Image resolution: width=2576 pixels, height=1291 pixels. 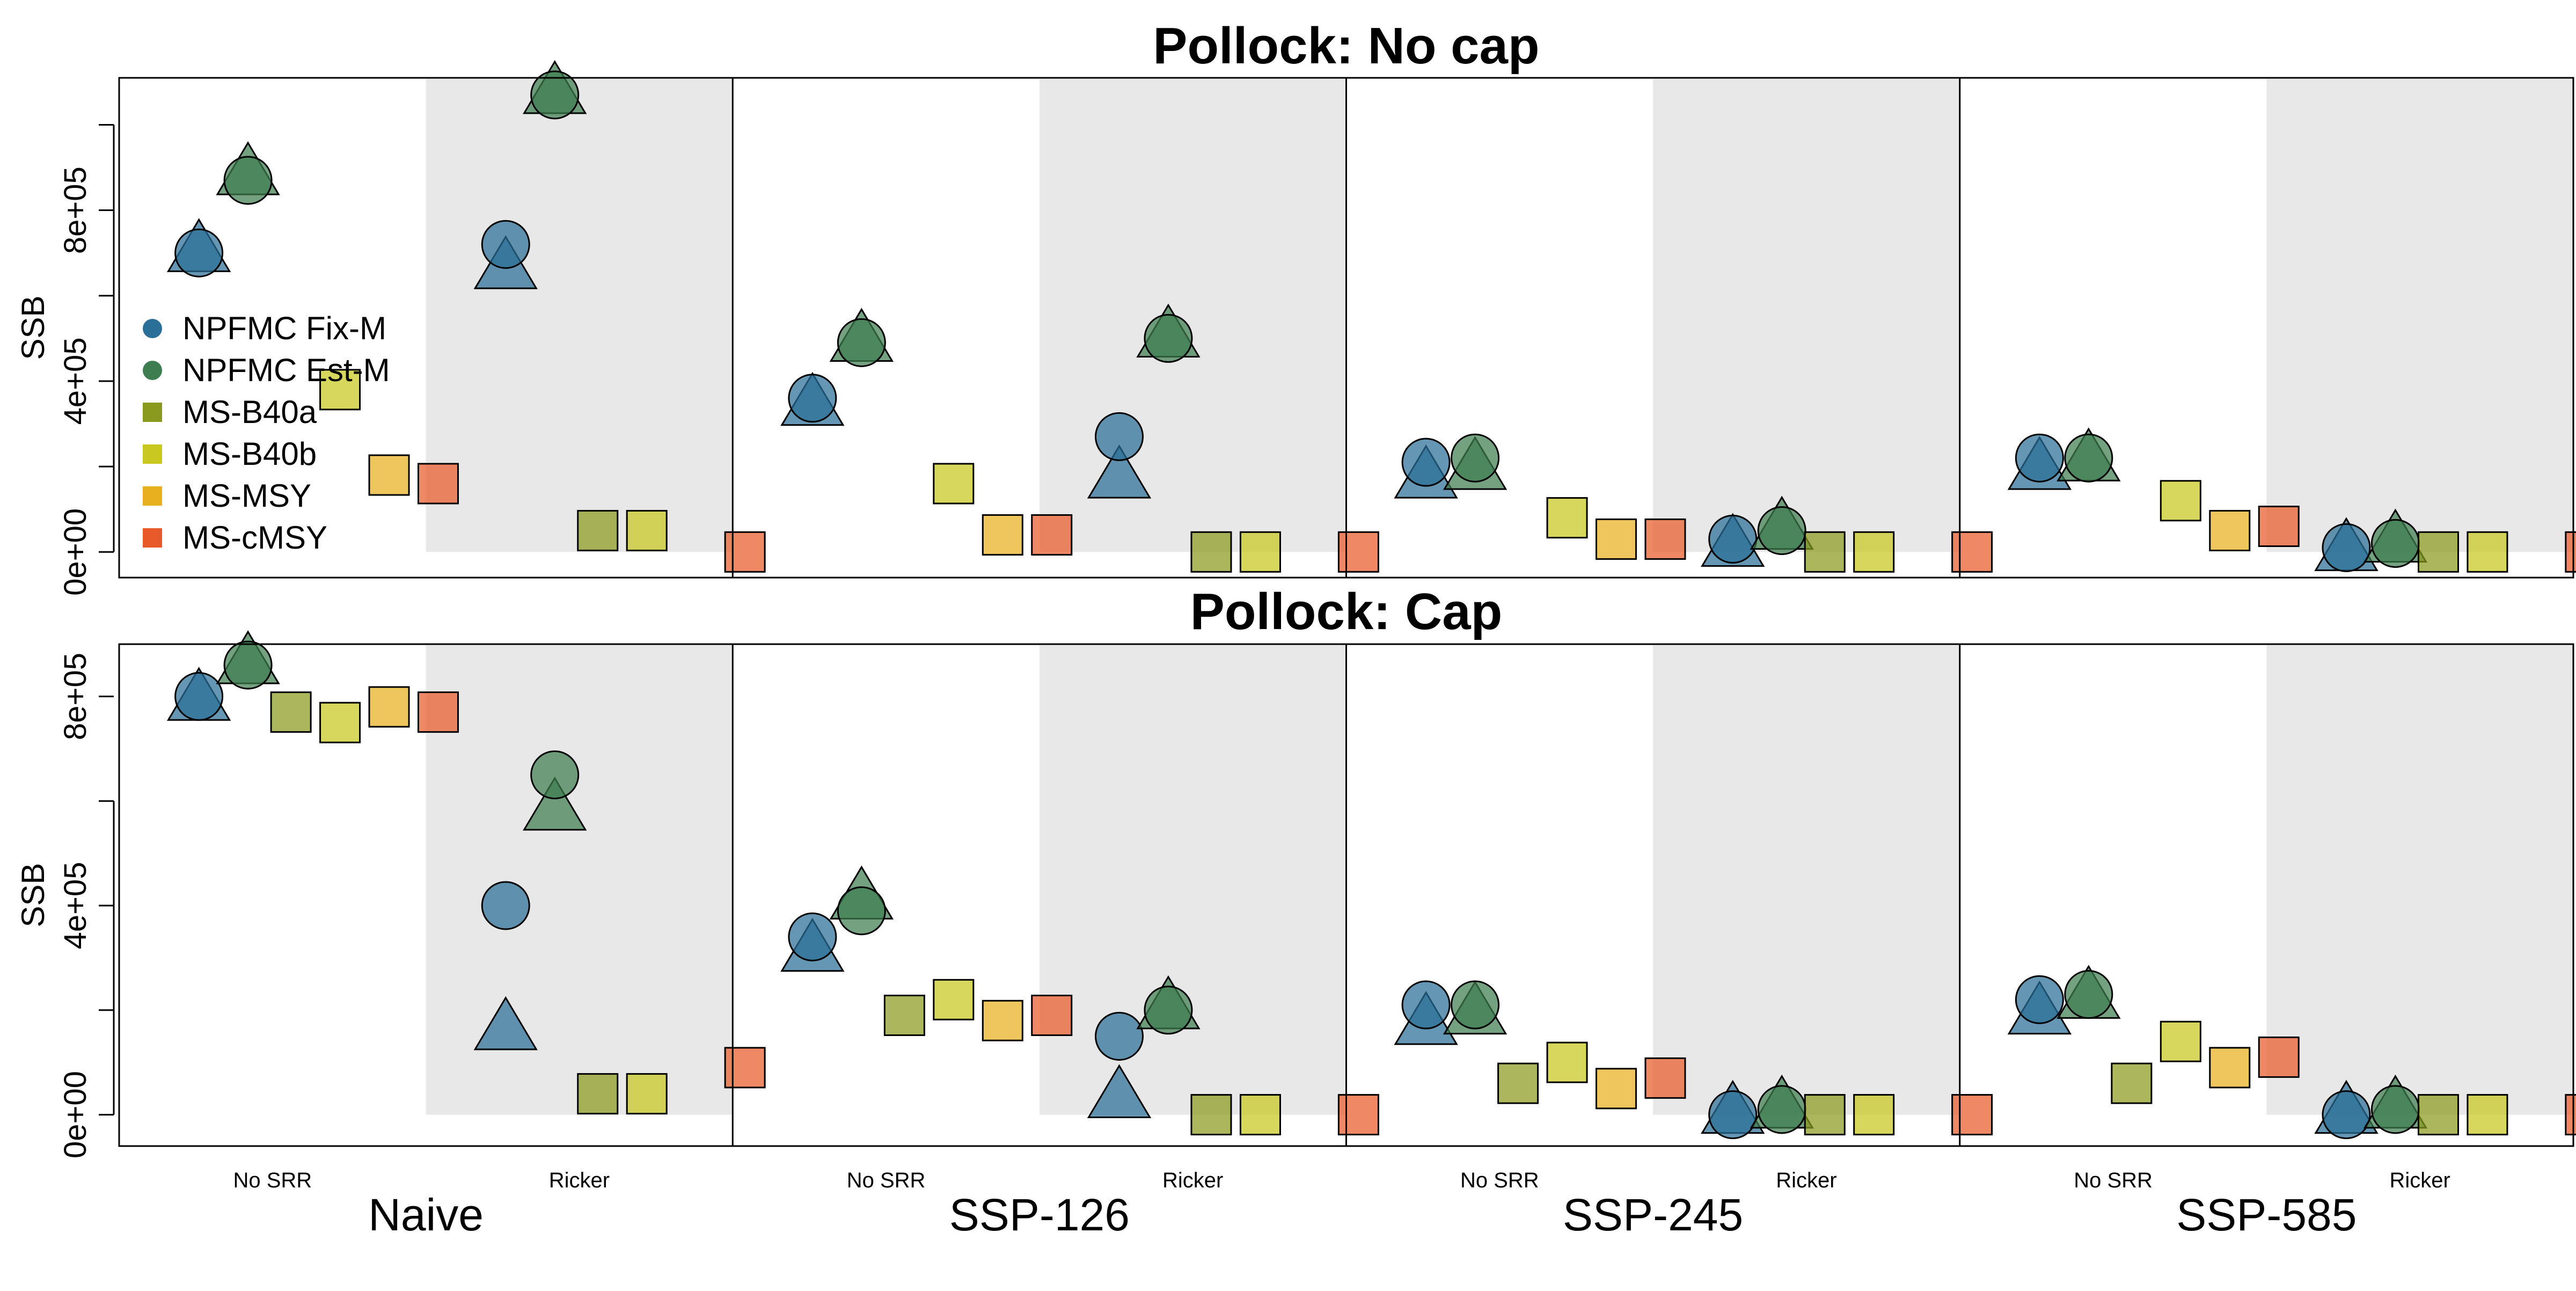 I want to click on legend-label: MS-B40b, so click(x=249, y=454).